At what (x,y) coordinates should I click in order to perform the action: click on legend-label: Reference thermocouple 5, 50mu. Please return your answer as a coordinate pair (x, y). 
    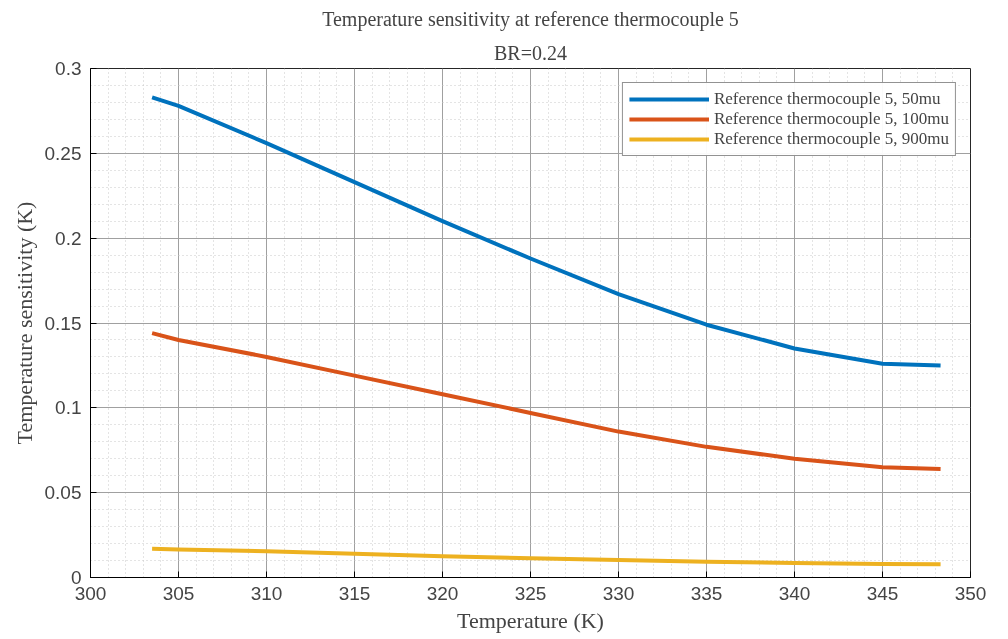
    Looking at the image, I should click on (827, 99).